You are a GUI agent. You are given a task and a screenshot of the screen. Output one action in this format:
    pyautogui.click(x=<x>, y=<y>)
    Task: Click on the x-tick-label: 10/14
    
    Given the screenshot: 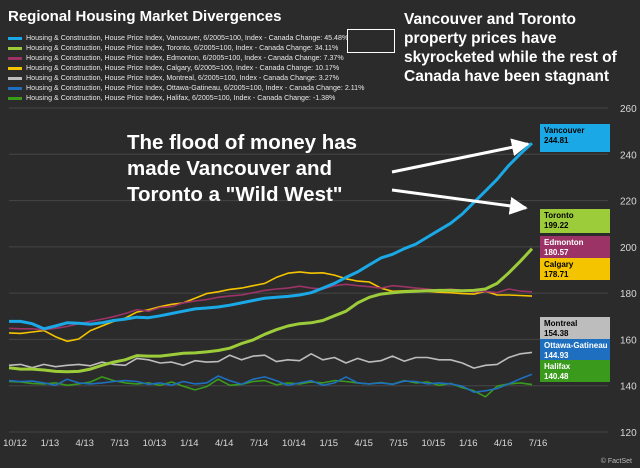 What is the action you would take?
    pyautogui.click(x=294, y=443)
    